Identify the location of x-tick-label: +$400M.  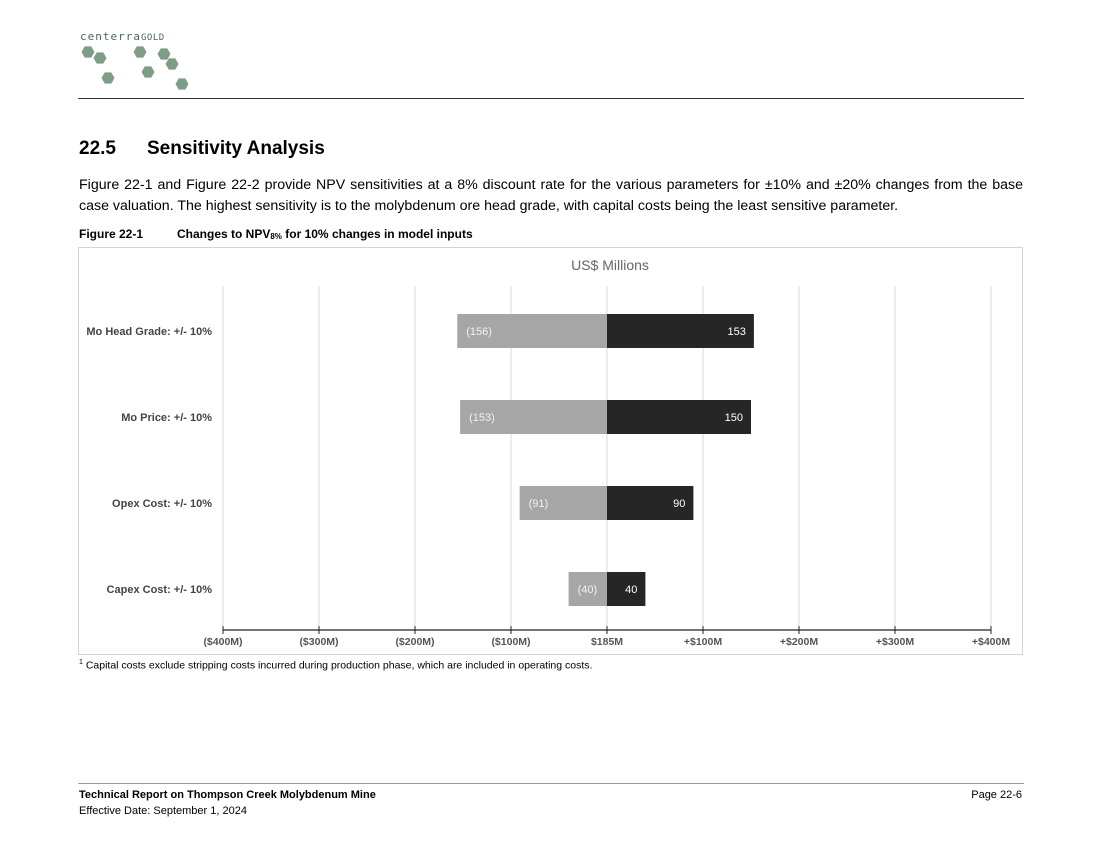
(991, 642).